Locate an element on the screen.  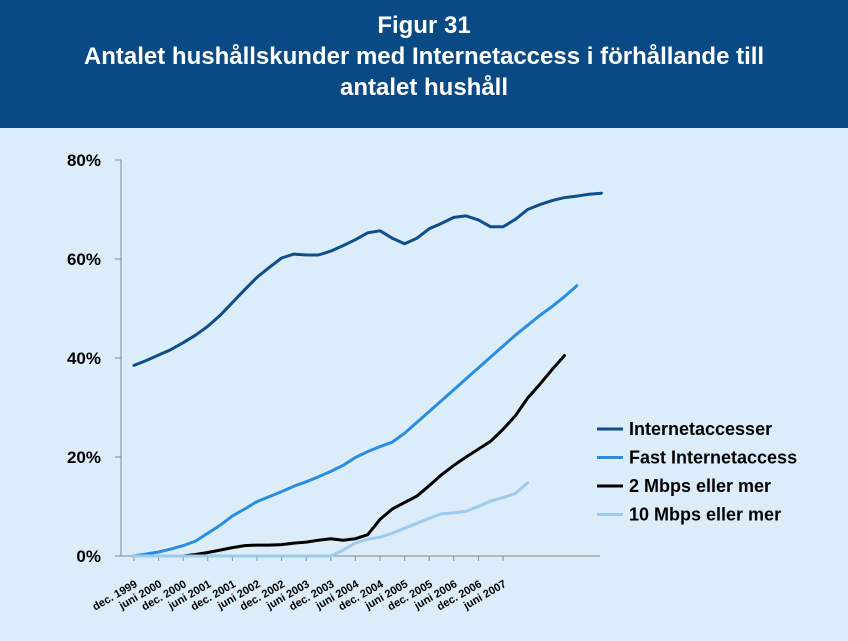
legend-label: Internetaccesser is located at coordinates (700, 429).